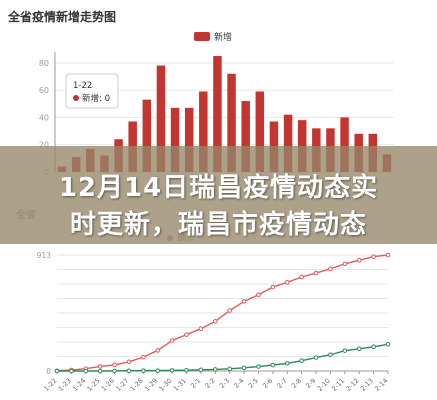 This screenshot has height=400, width=437. Describe the element at coordinates (381, 385) in the screenshot. I see `x-tick-label: 2-14` at that location.